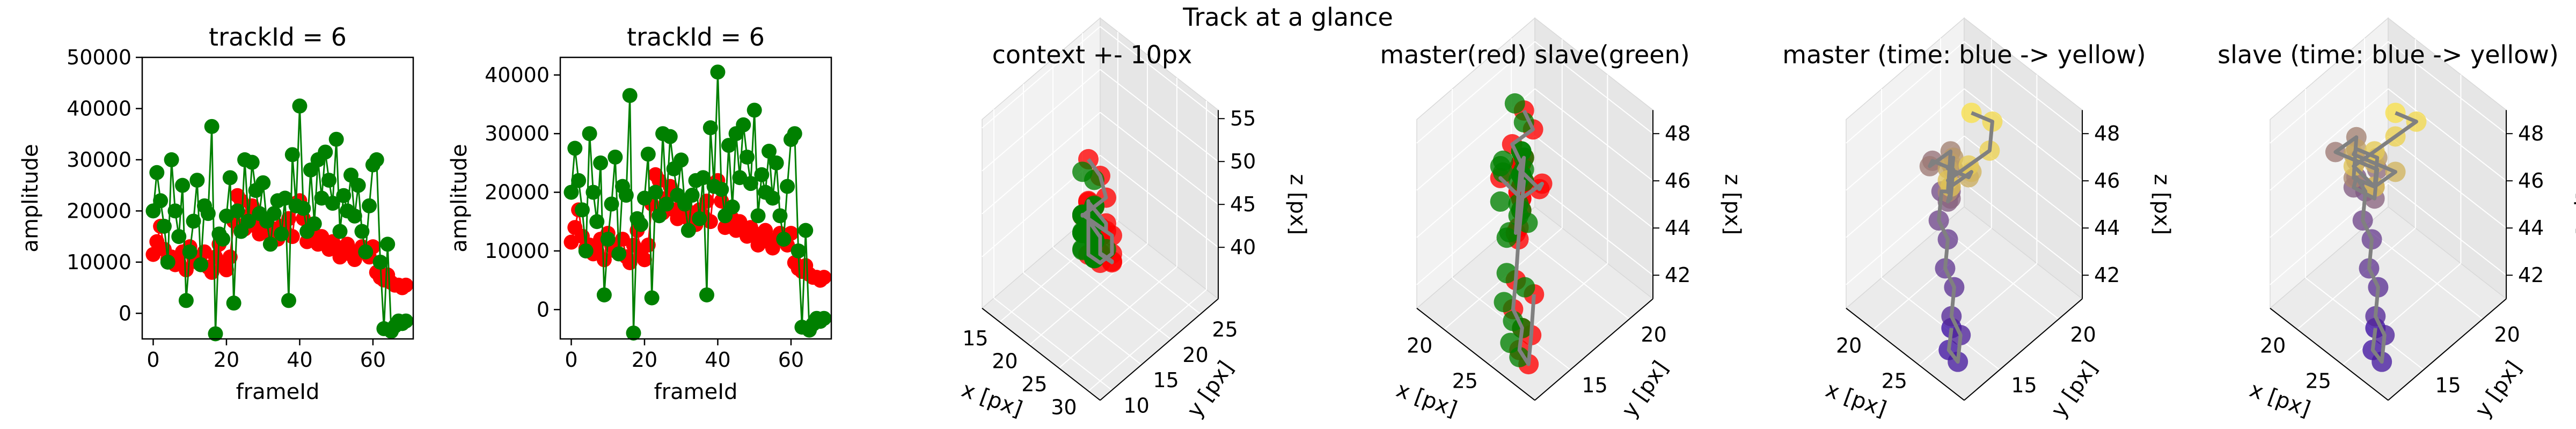 This screenshot has width=2576, height=429. I want to click on y-tick-label: 10, so click(1136, 405).